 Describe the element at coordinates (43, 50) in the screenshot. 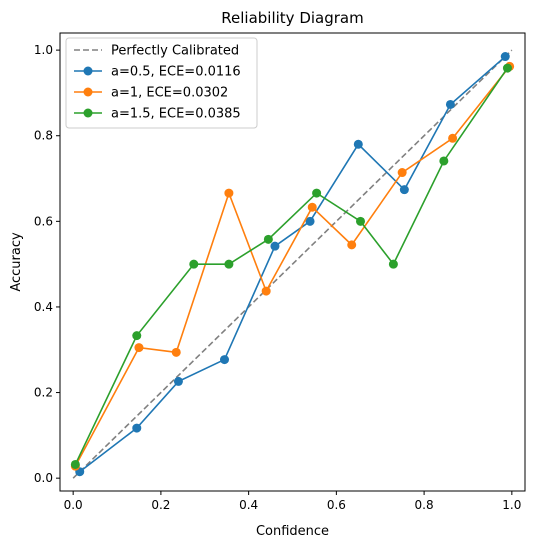

I see `y-tick-label: 1.0` at that location.